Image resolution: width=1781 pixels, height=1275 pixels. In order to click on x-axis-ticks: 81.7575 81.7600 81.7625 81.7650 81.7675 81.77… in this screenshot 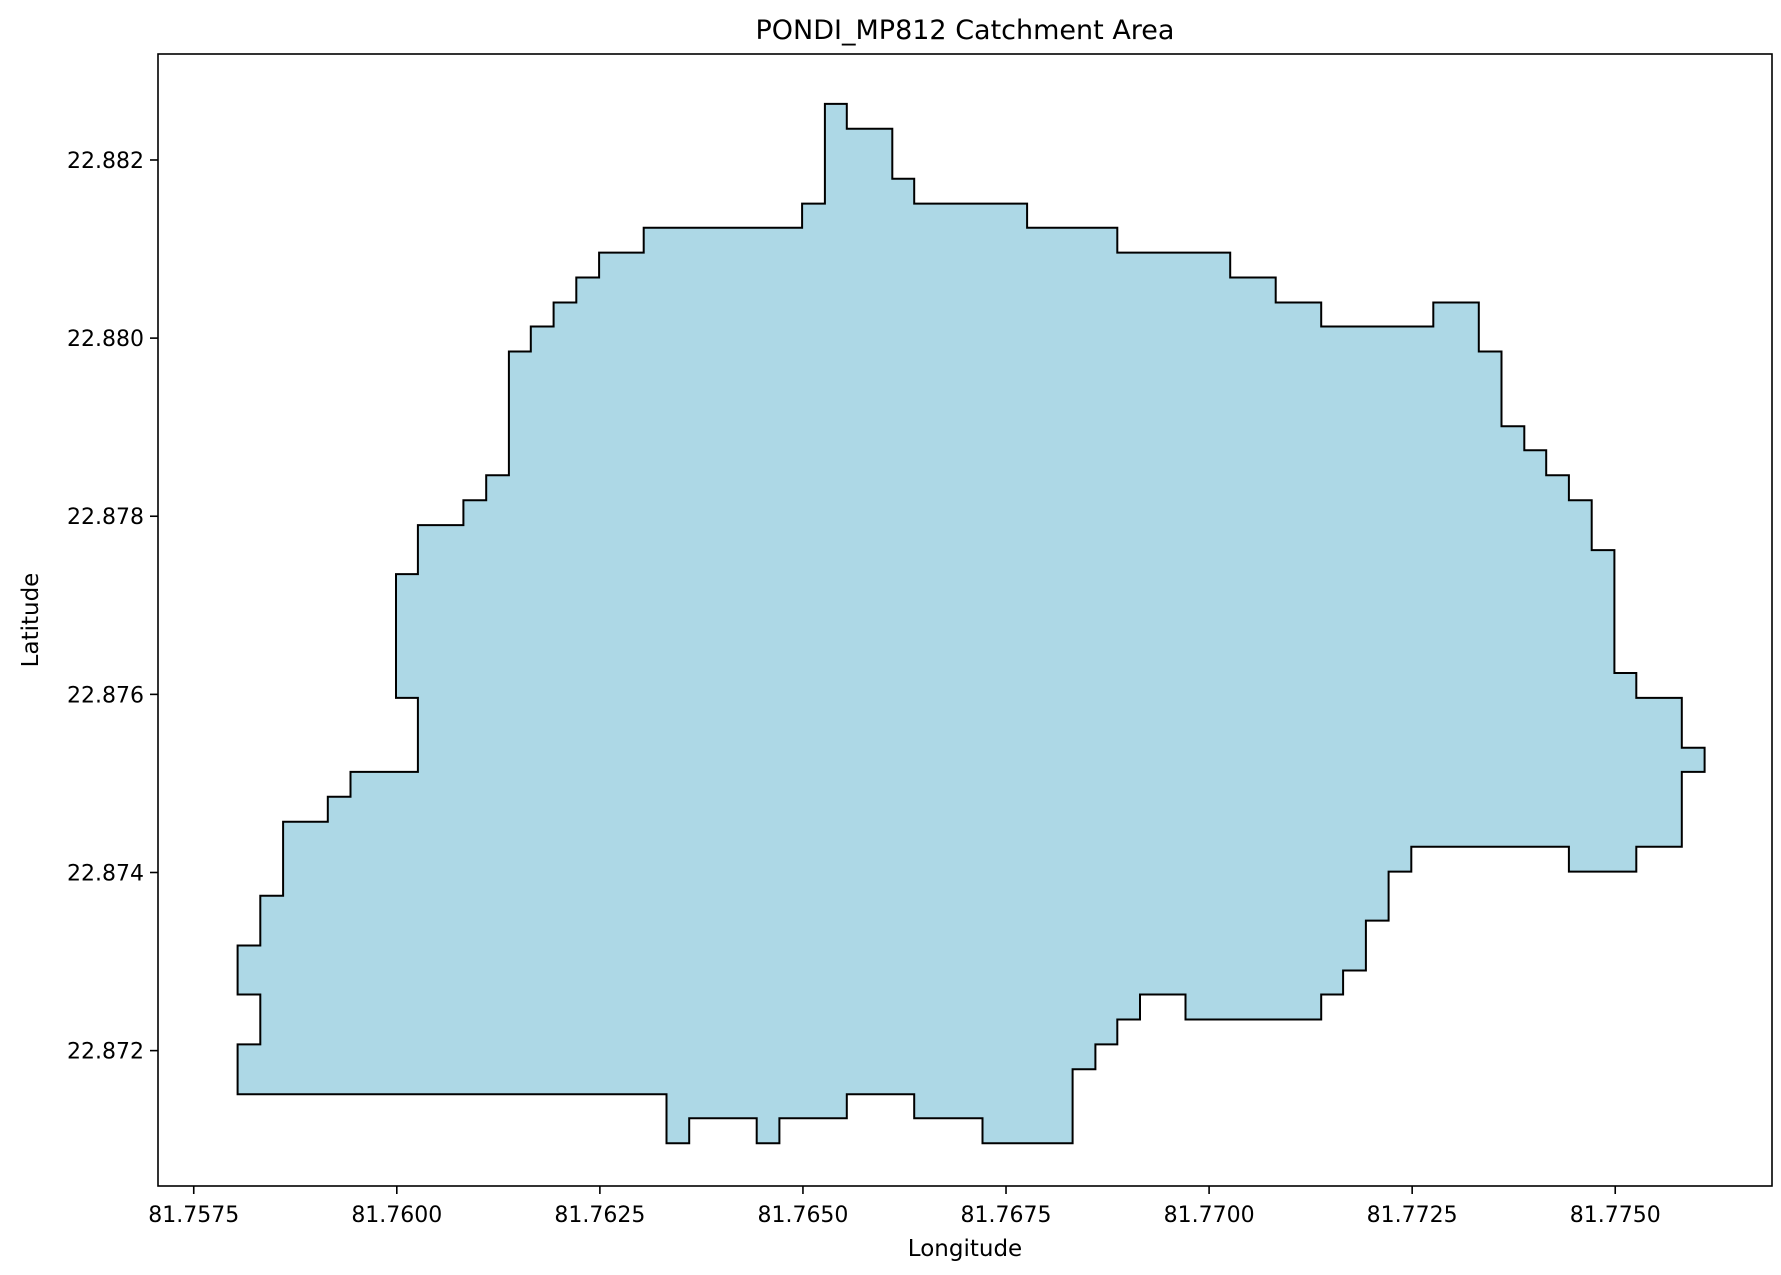, I will do `click(904, 1207)`.